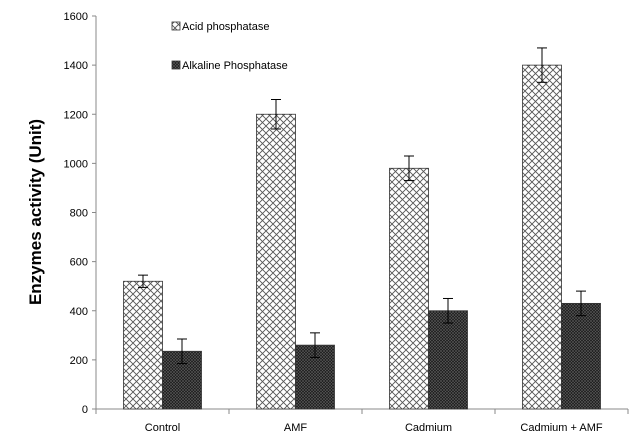 This screenshot has height=436, width=635. I want to click on x-axis: Control AMF Cadmium Cadmium + AMF, so click(362, 421).